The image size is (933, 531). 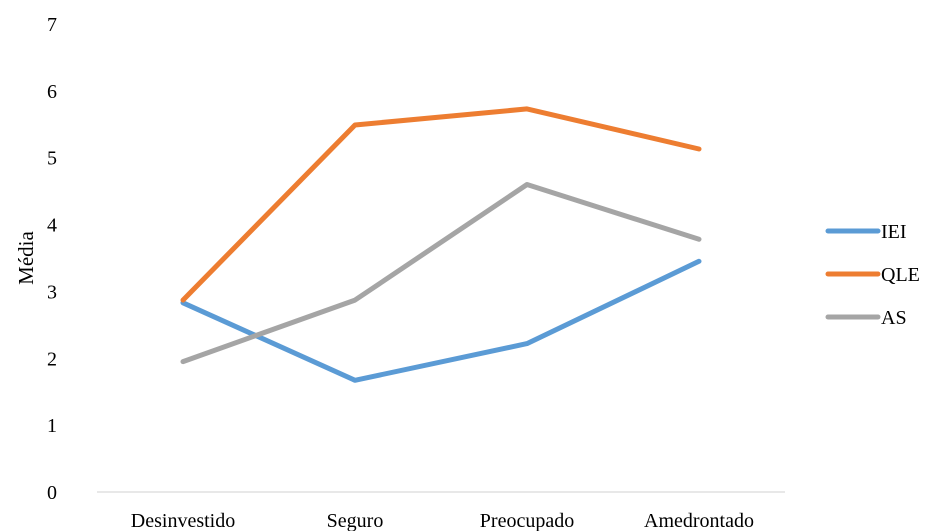 What do you see at coordinates (527, 520) in the screenshot?
I see `x-tick-label: Preocupado` at bounding box center [527, 520].